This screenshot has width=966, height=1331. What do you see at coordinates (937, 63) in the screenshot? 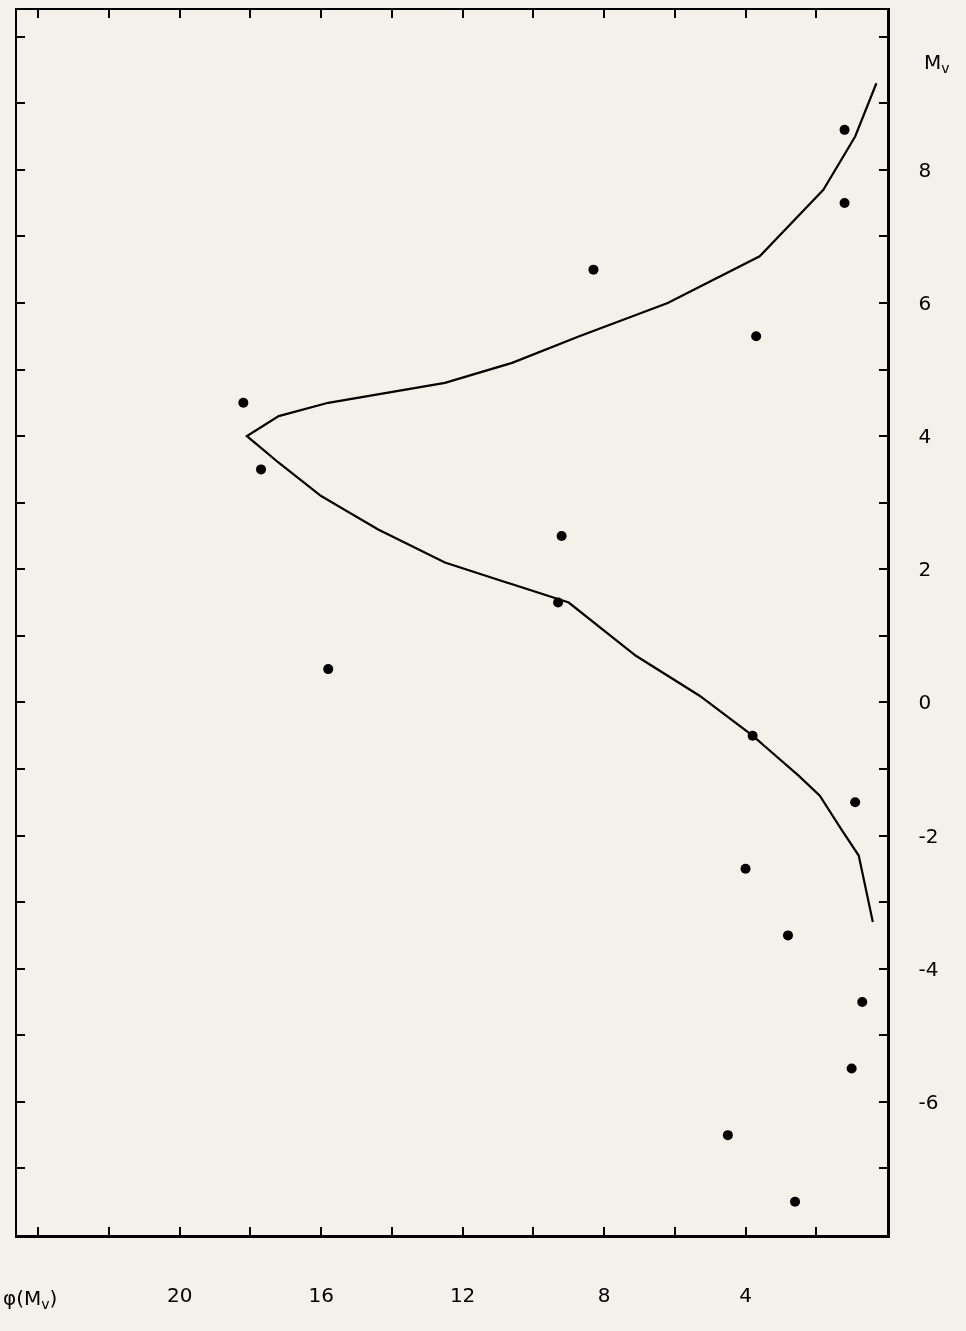
I see `y-axis-title: M$_{v}$` at bounding box center [937, 63].